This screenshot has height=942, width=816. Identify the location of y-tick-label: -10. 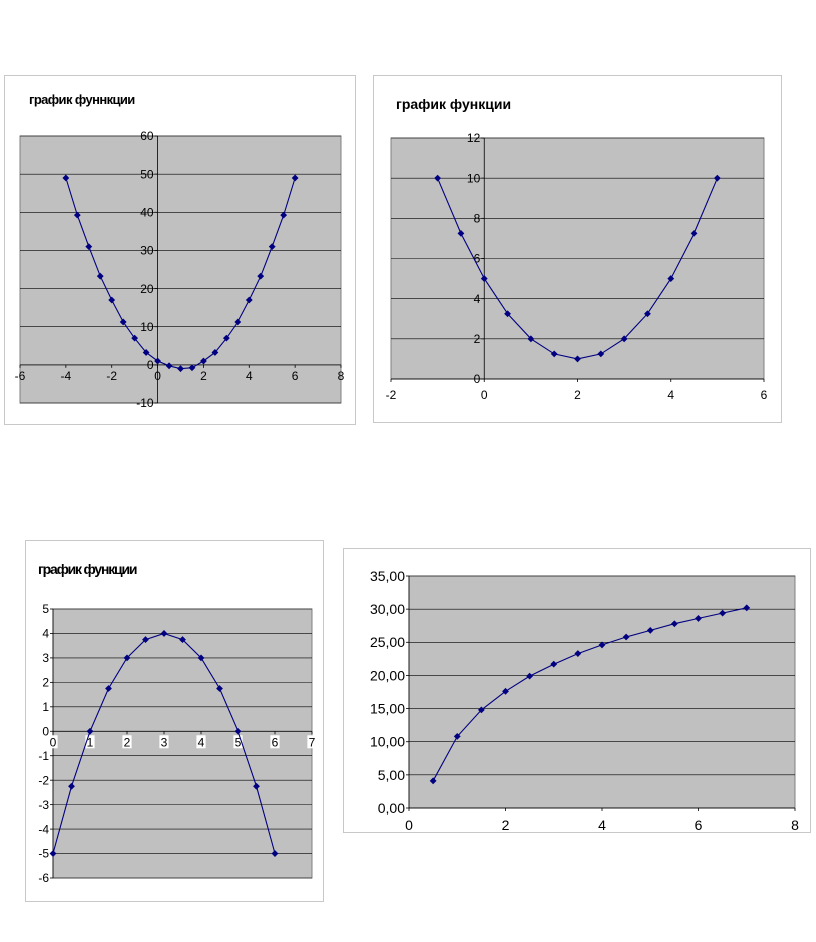
(145, 403).